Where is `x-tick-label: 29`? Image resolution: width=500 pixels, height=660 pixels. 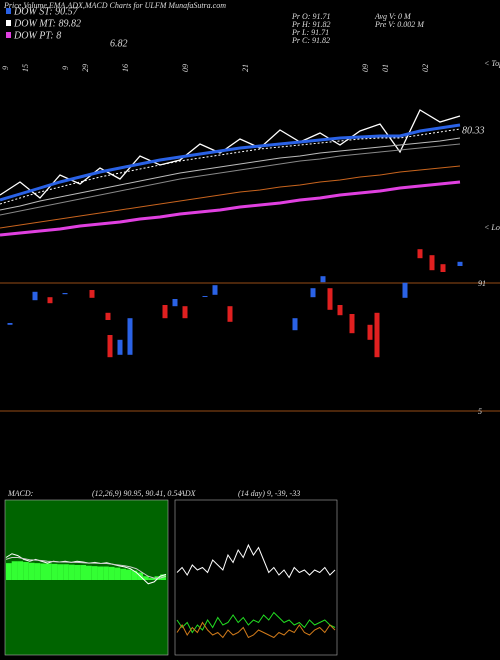 x-tick-label: 29 is located at coordinates (85, 68).